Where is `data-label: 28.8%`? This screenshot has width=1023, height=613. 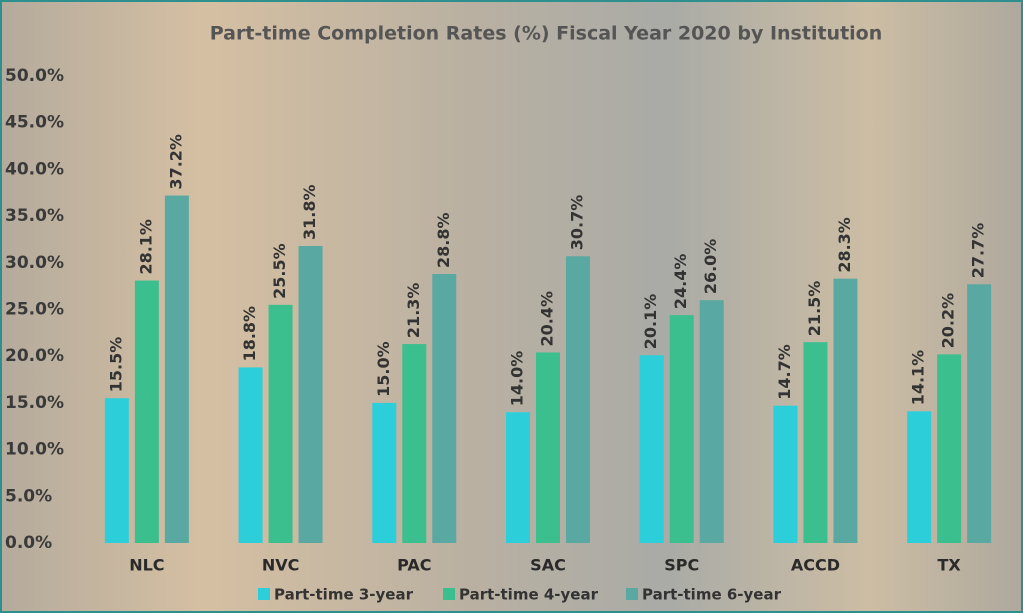
data-label: 28.8% is located at coordinates (443, 240).